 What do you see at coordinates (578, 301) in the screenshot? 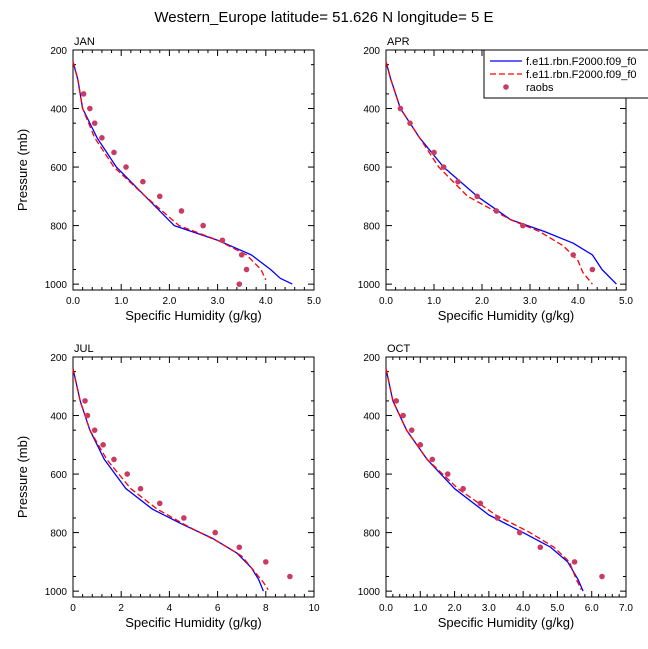
I see `x-tick-label: 4.0` at bounding box center [578, 301].